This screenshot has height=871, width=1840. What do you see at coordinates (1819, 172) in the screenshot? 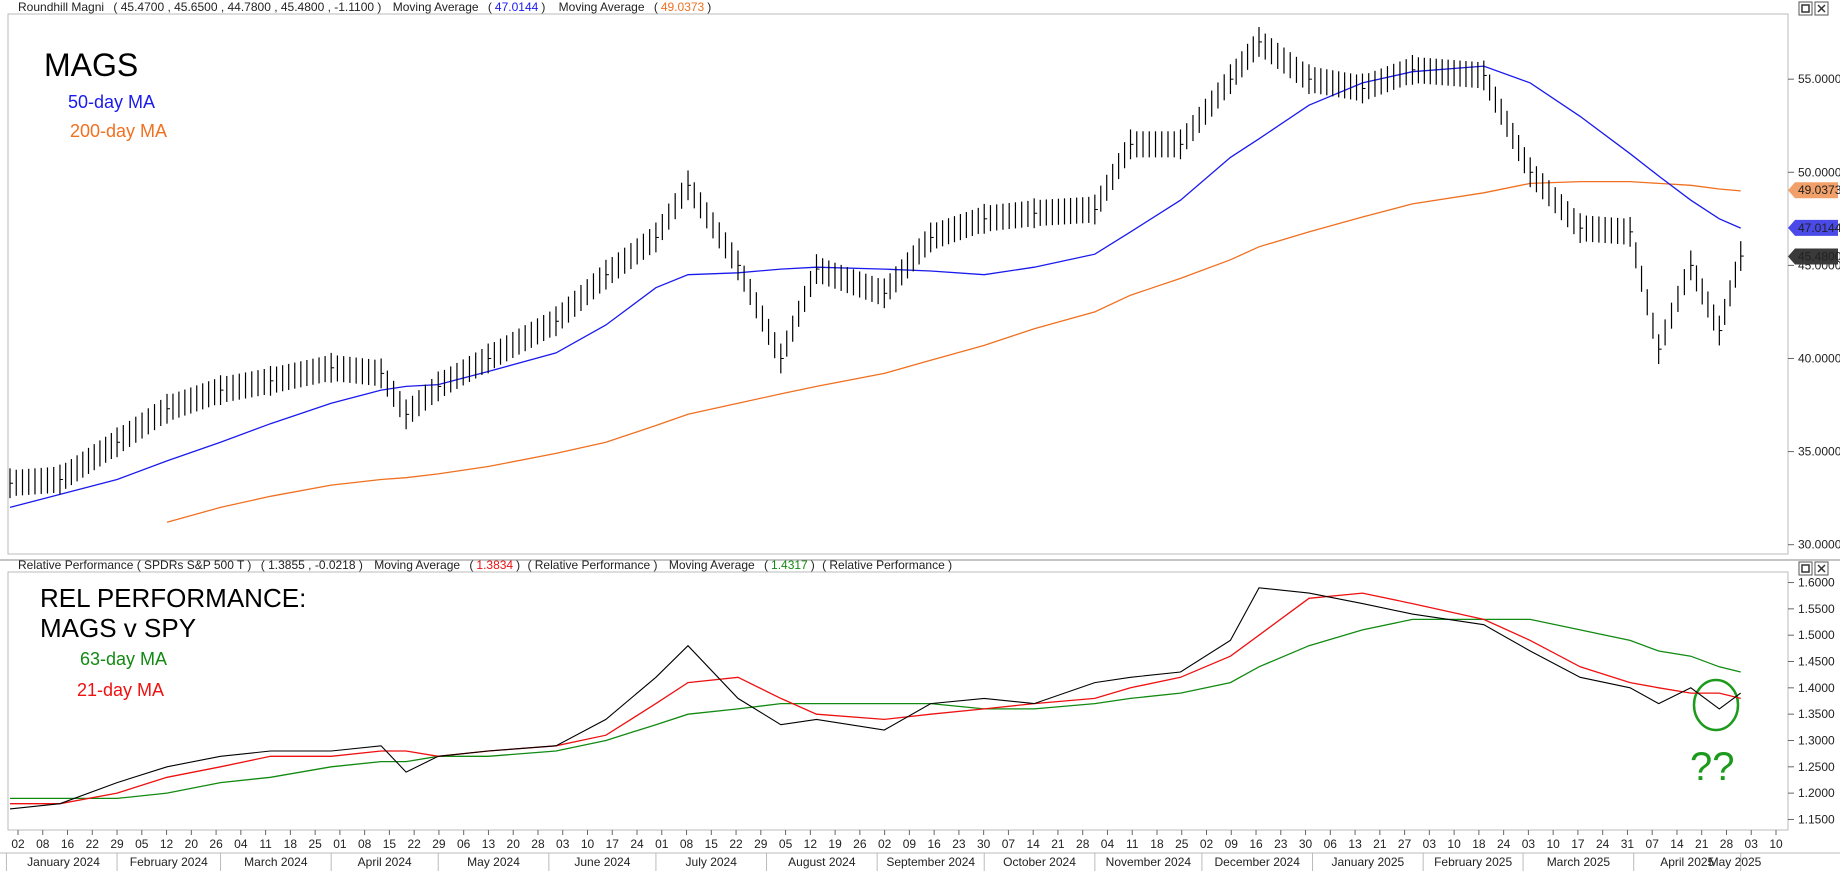
I see `price-y-tick-label: 50.0000` at bounding box center [1819, 172].